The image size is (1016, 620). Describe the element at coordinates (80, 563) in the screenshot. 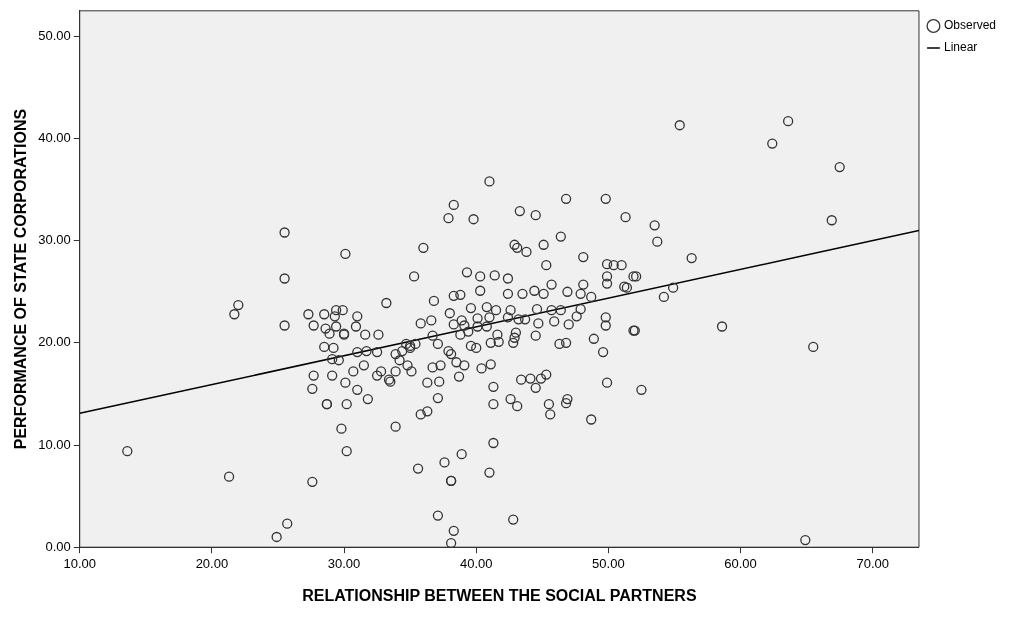

I see `x-tick-label: 10.00` at that location.